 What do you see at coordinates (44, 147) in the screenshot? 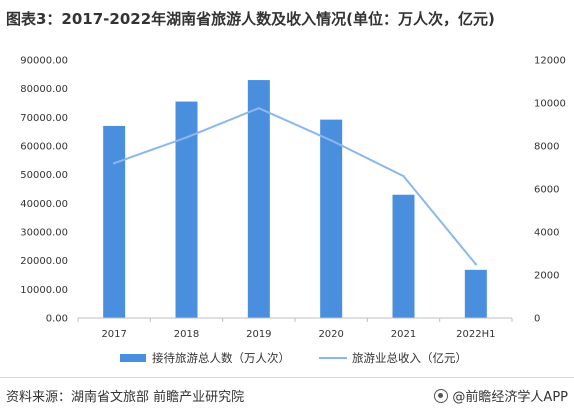
I see `y-left-tick-label: 60000.00` at bounding box center [44, 147].